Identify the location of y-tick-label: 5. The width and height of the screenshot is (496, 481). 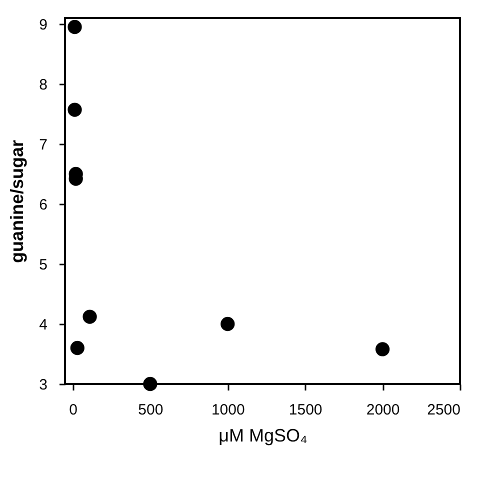
(43, 265).